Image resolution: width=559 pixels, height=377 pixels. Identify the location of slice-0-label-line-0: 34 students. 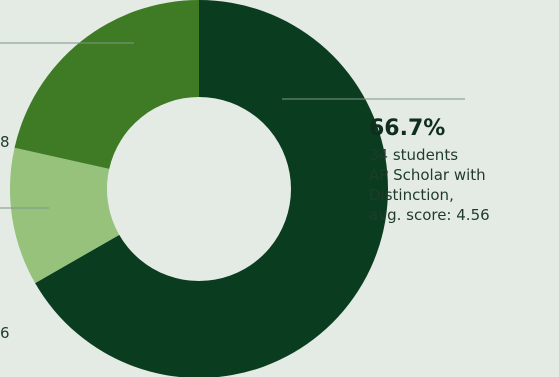
(413, 155).